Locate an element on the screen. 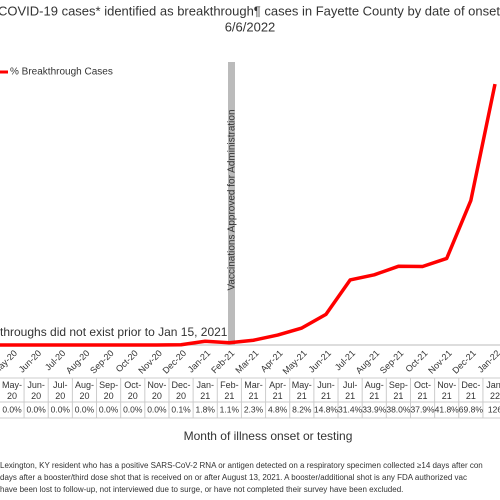 The image size is (500, 500). table-value: 69.8% is located at coordinates (471, 409).